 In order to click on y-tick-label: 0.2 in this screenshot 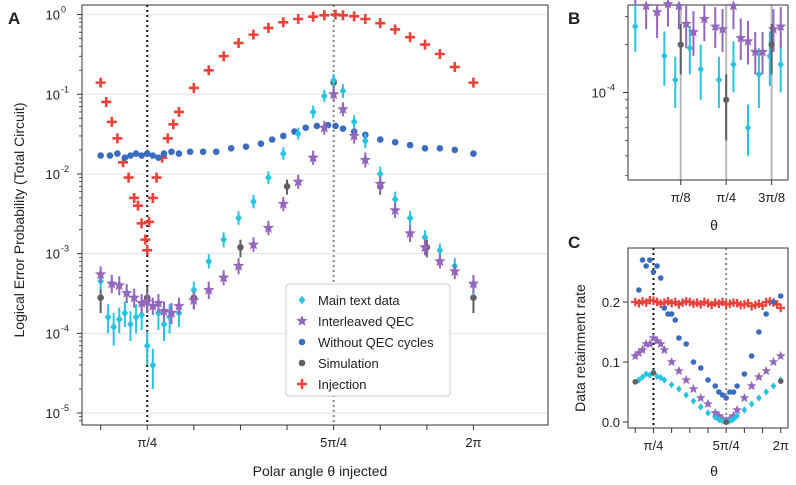, I will do `click(611, 302)`.